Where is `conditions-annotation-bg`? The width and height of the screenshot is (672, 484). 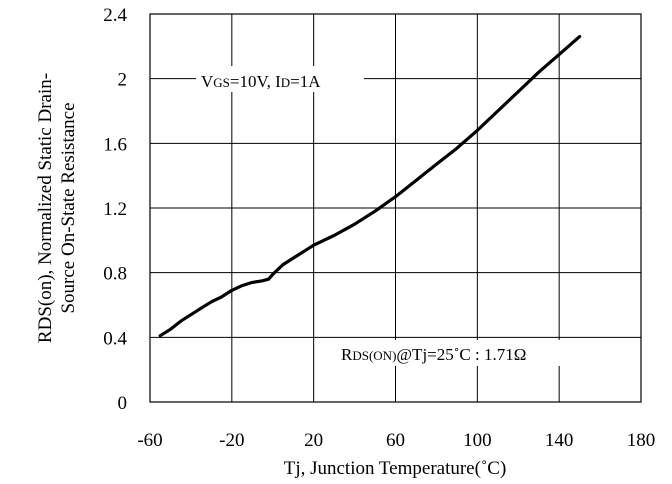
conditions-annotation-bg is located at coordinates (280, 79).